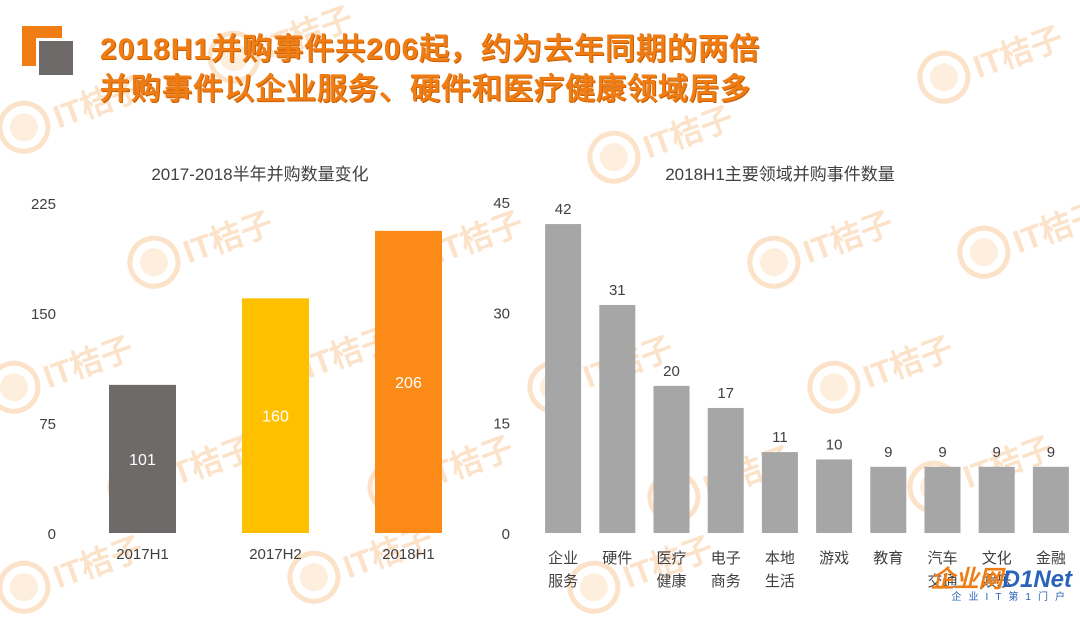 Image resolution: width=1080 pixels, height=630 pixels. I want to click on x-tick-label: 生活, so click(780, 581).